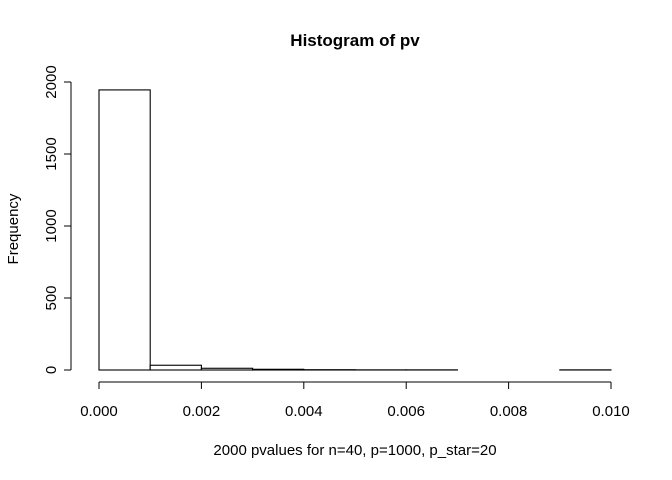 This screenshot has height=480, width=672. Describe the element at coordinates (51, 370) in the screenshot. I see `y-tick-label: 0` at that location.